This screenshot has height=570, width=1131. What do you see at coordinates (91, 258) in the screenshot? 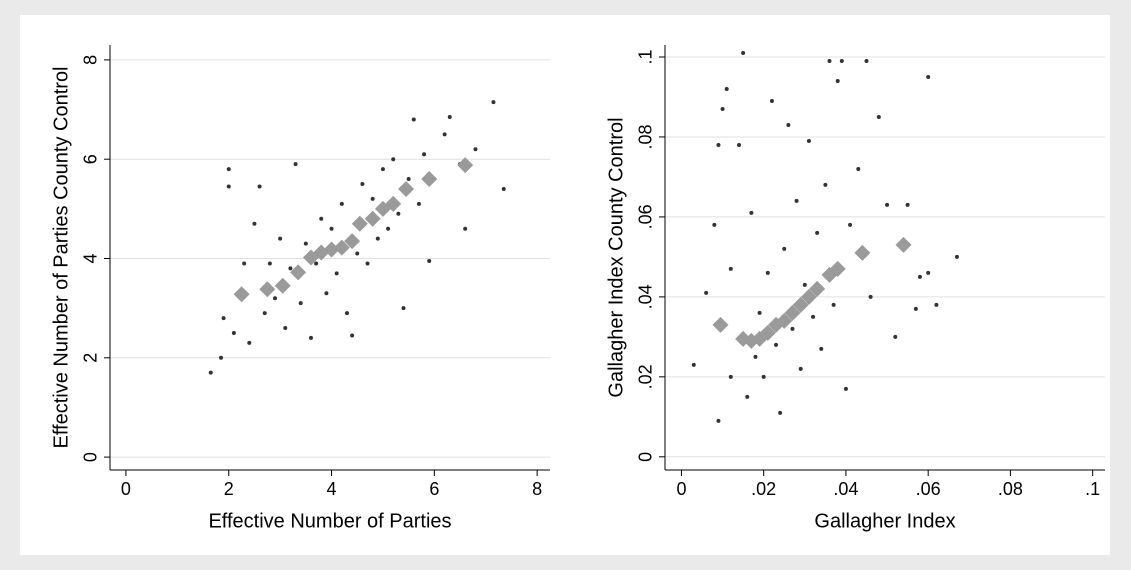
I see `y-tick-label: 4` at bounding box center [91, 258].